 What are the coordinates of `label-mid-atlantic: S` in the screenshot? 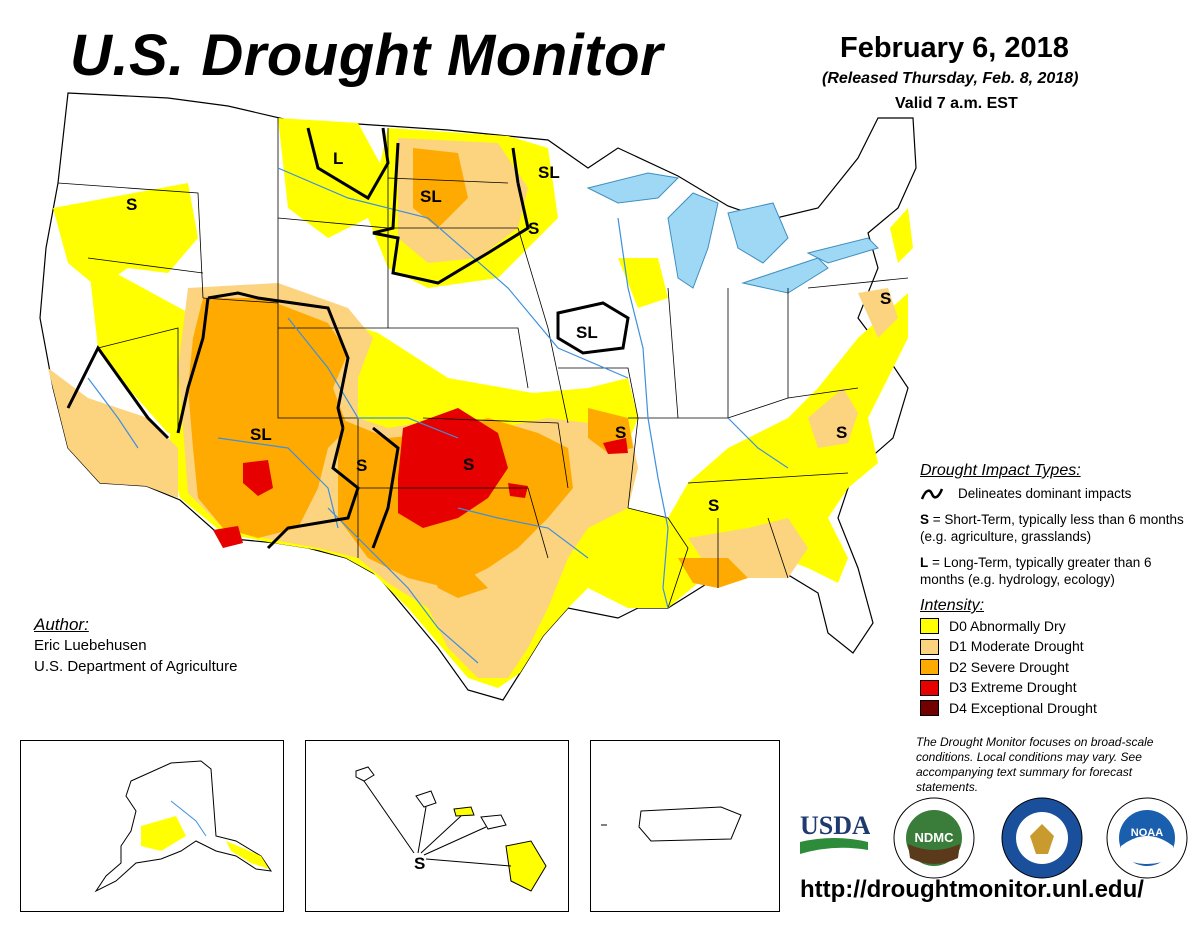 It's located at (841, 432).